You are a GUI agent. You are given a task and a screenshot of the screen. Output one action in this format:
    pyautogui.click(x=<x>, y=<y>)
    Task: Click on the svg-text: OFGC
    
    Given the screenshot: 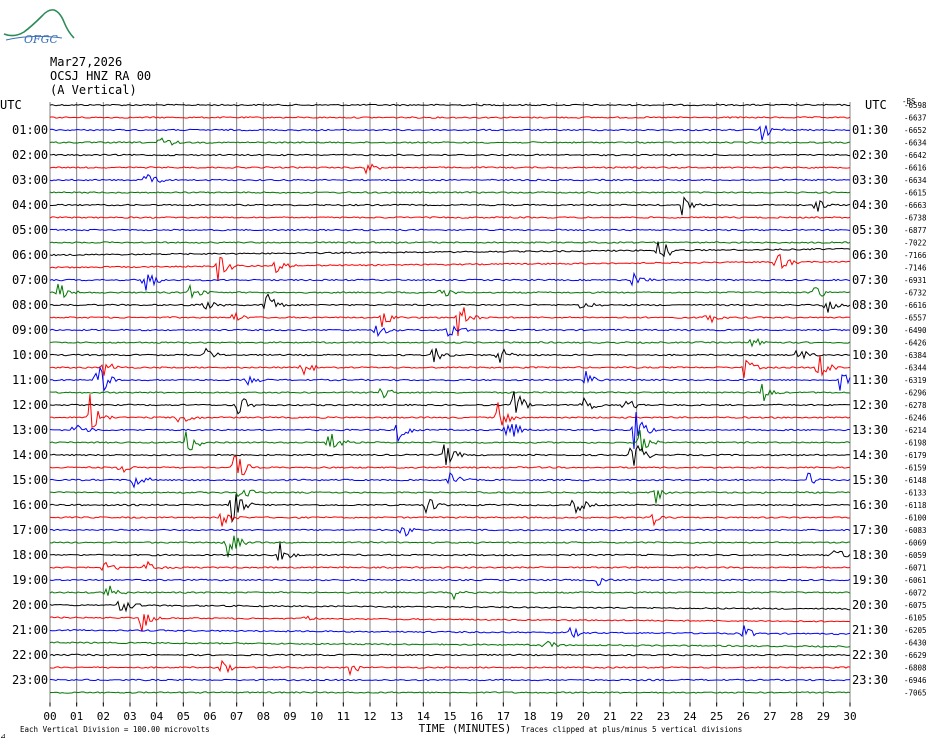 What is the action you would take?
    pyautogui.click(x=41, y=39)
    